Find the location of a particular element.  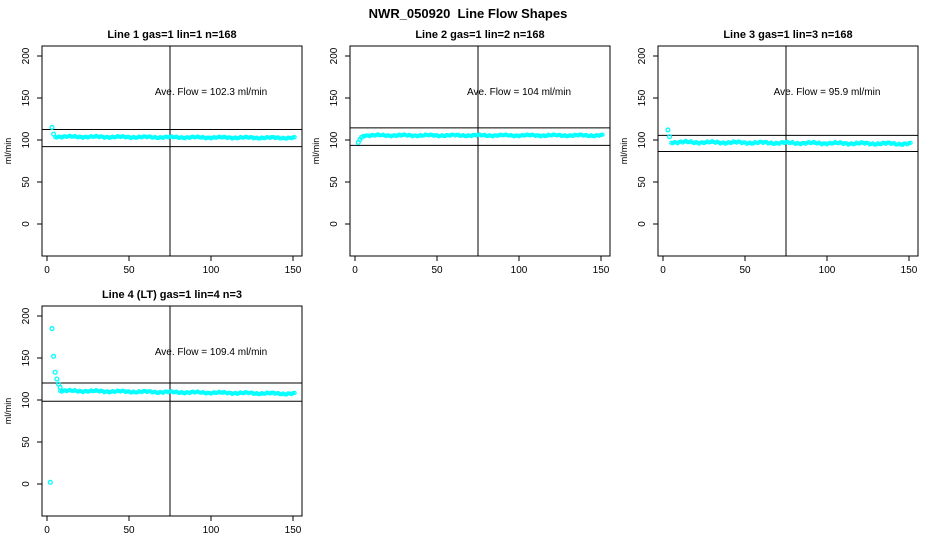

panel-title: Line 1 gas=1 lin=1 n=168 is located at coordinates (171, 35).